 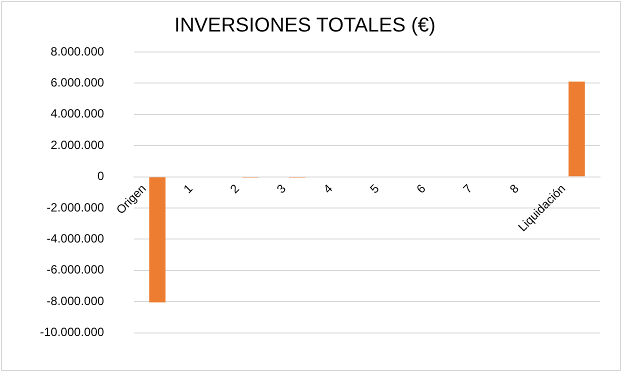 What do you see at coordinates (514, 188) in the screenshot?
I see `x-tick-label: 8` at bounding box center [514, 188].